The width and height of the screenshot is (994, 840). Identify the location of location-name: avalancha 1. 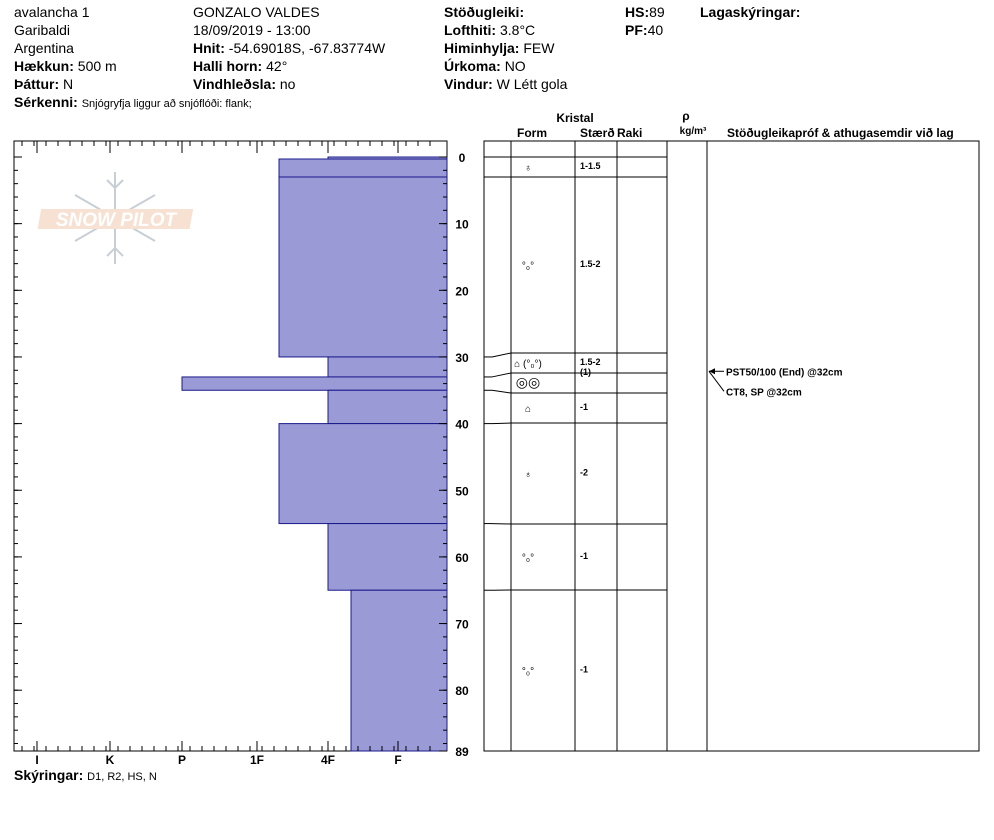
(52, 12).